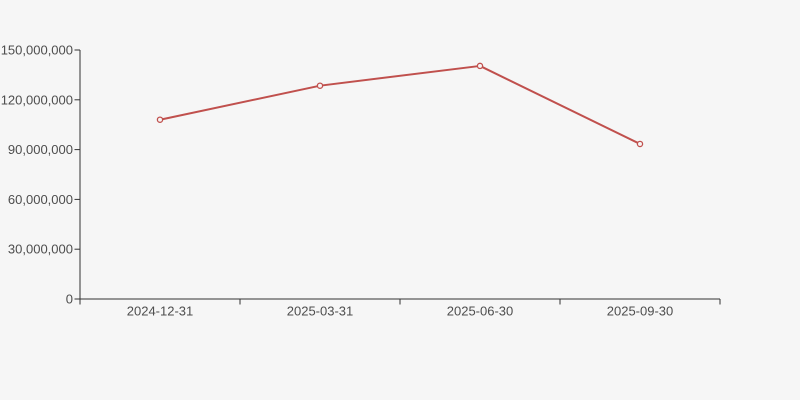 Image resolution: width=800 pixels, height=400 pixels. I want to click on x-tick-label: 2025-06-30, so click(480, 311).